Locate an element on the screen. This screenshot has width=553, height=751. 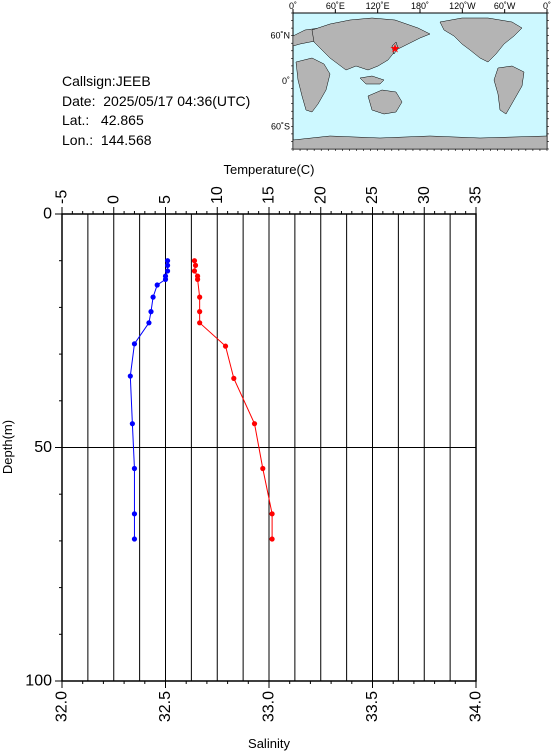
land-japan is located at coordinates (395, 48).